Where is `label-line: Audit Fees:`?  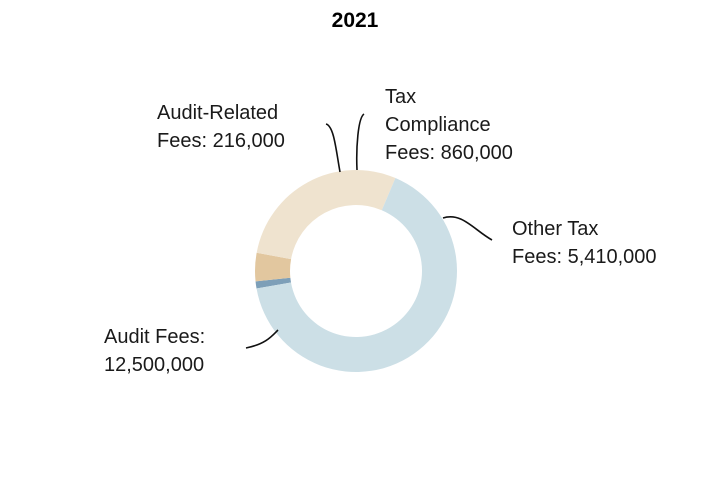 label-line: Audit Fees: is located at coordinates (154, 337).